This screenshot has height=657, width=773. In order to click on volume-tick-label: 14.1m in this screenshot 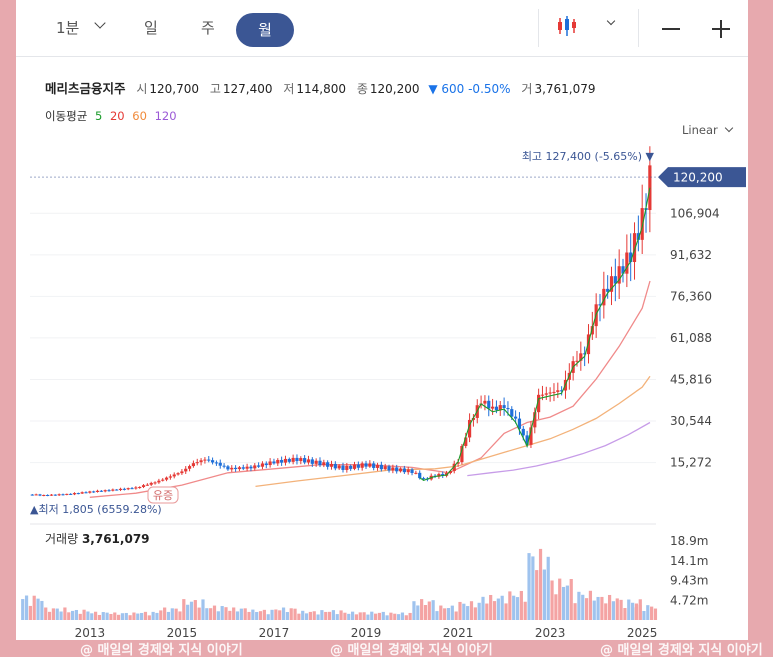, I will do `click(689, 561)`.